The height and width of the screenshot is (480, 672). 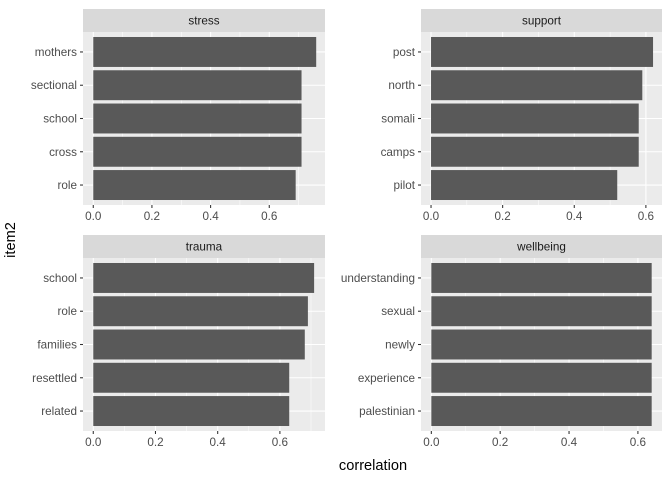 I want to click on facet-strip-label: trauma, so click(x=204, y=247).